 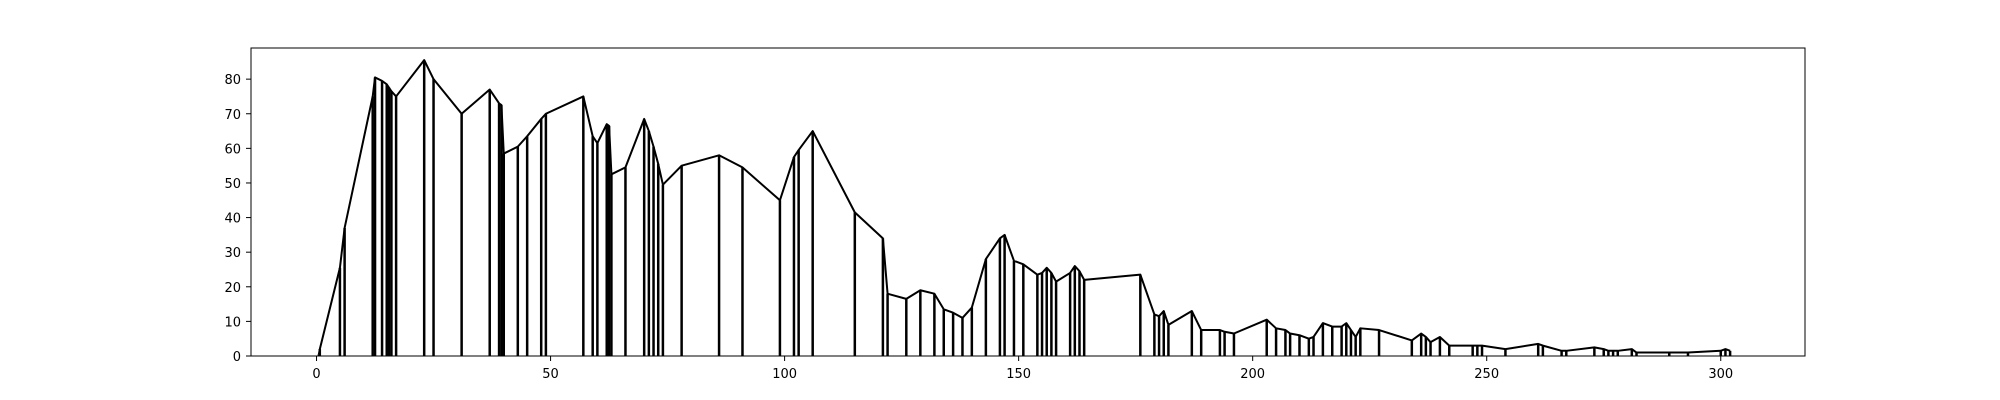 I want to click on y-tick-label: 30, so click(x=232, y=253).